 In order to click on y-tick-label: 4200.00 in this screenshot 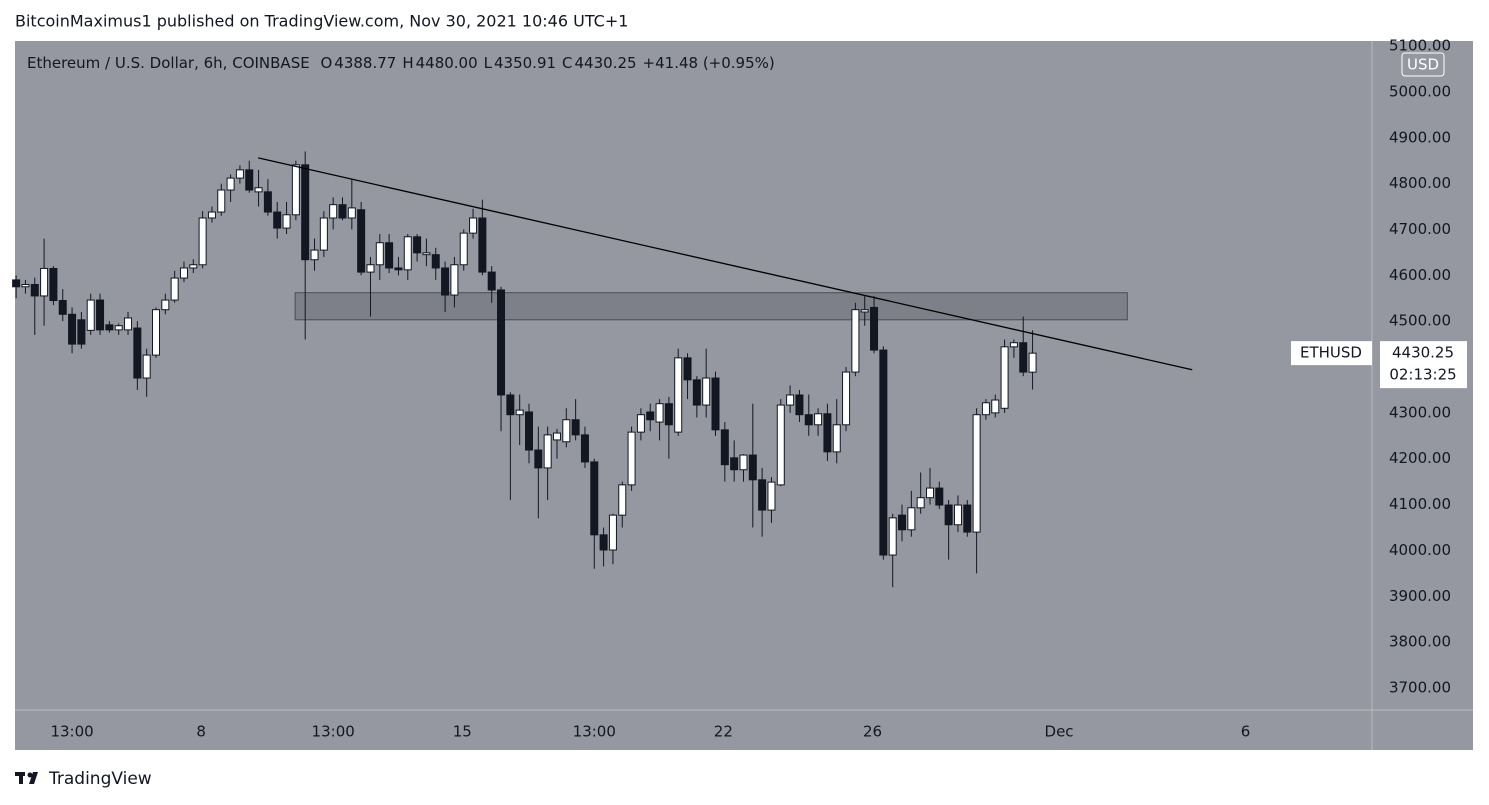, I will do `click(1420, 458)`.